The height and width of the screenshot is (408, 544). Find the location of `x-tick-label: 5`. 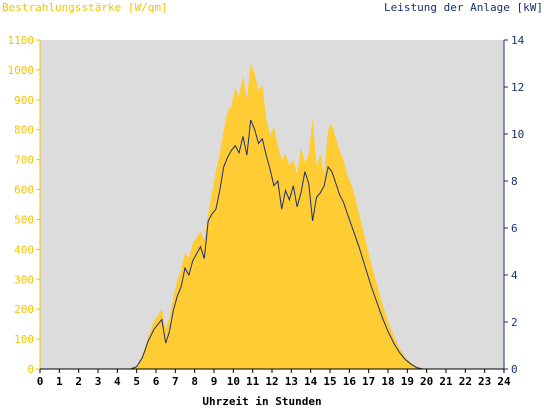

x-tick-label: 5 is located at coordinates (136, 381).